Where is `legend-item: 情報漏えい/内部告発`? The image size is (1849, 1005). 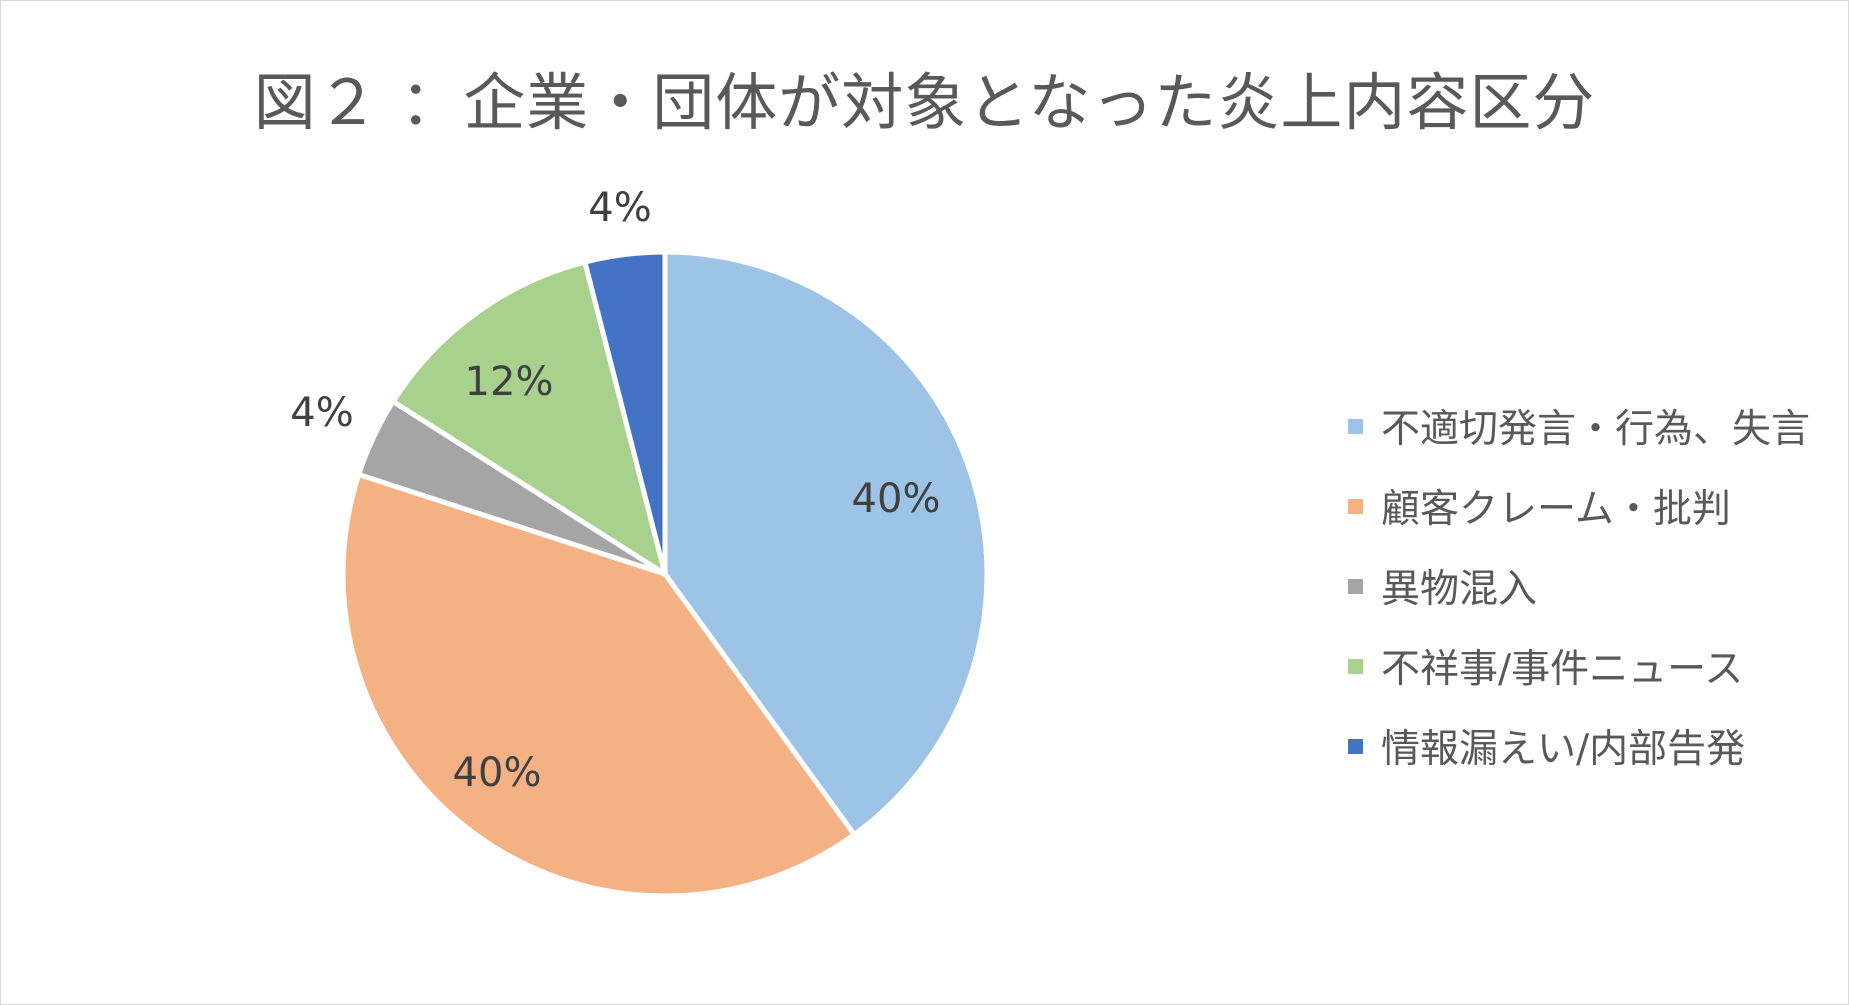
legend-item: 情報漏えい/内部告発 is located at coordinates (1579, 746).